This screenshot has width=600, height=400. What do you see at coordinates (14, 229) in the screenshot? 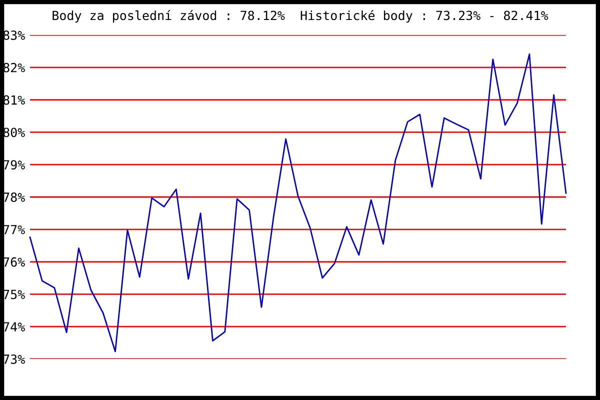
I see `y-tick-label: 77%` at bounding box center [14, 229].